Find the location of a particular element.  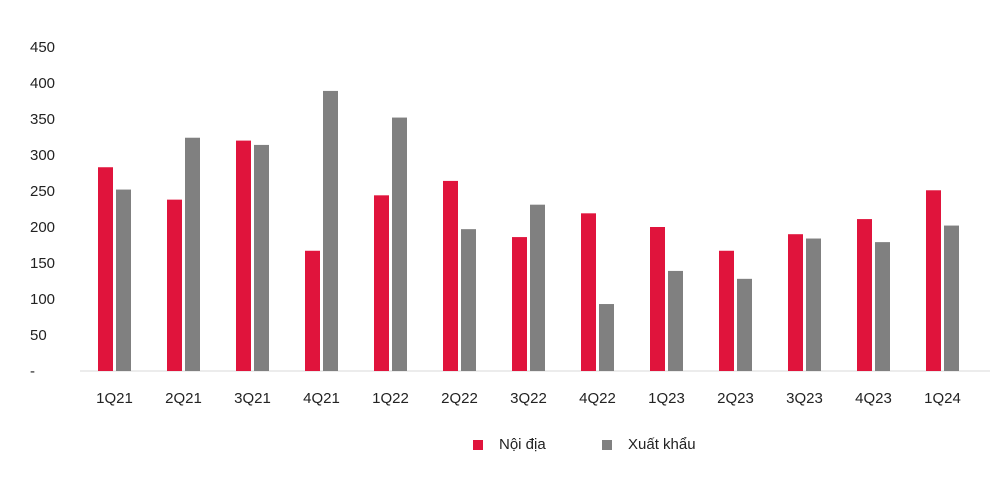

y-tick-label: 350 is located at coordinates (42, 119).